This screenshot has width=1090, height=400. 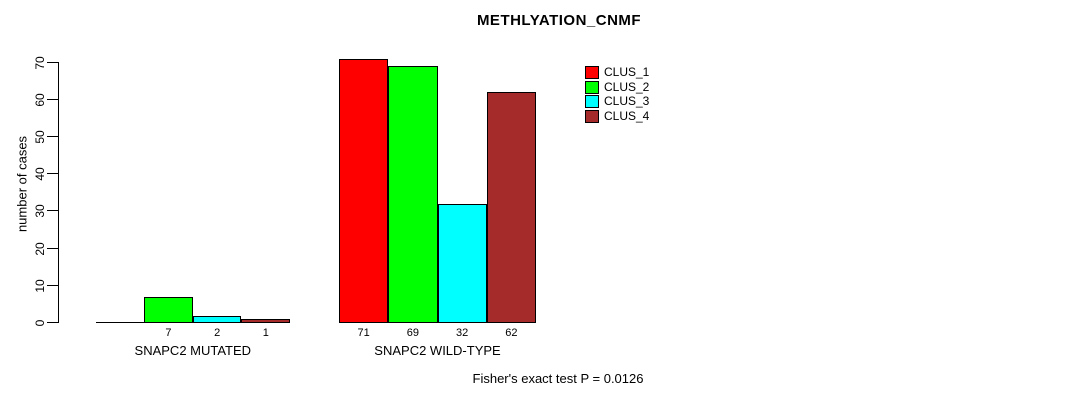 I want to click on bar-value-label: 7, so click(x=168, y=333).